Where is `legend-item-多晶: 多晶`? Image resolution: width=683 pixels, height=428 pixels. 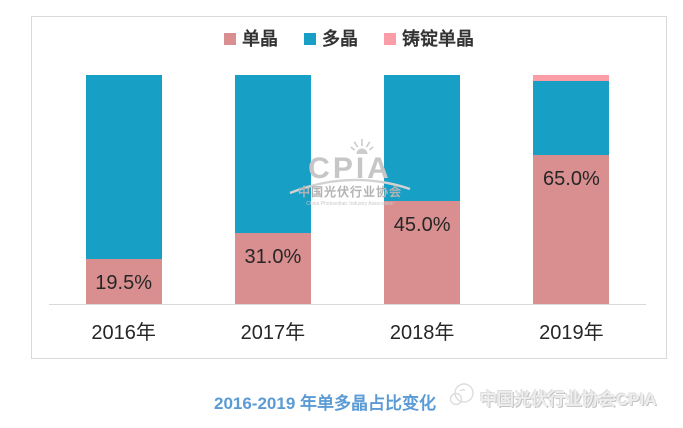
legend-item-多晶: 多晶 is located at coordinates (331, 39).